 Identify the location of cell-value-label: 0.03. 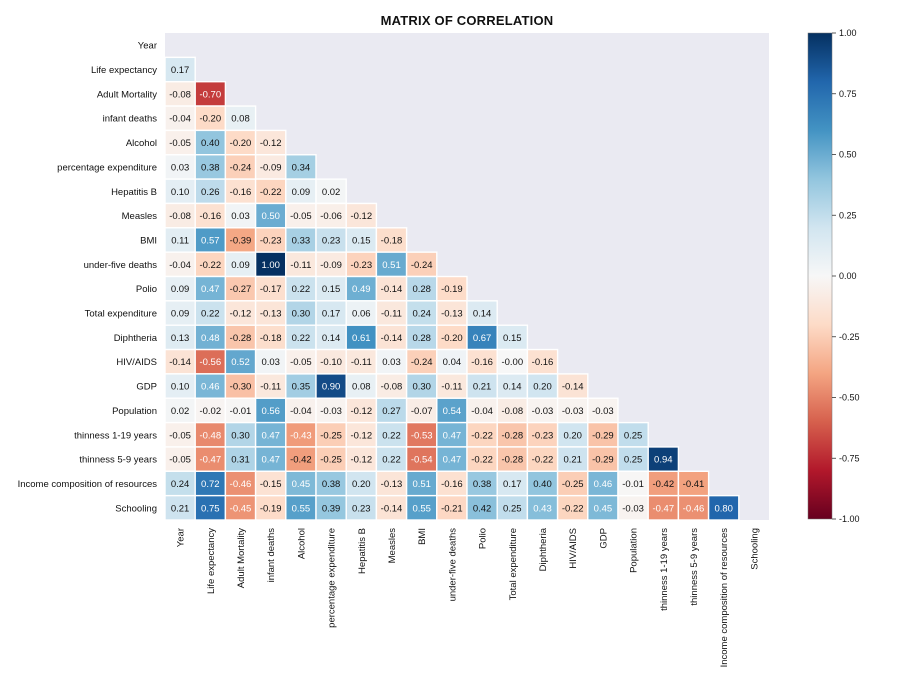
(391, 362).